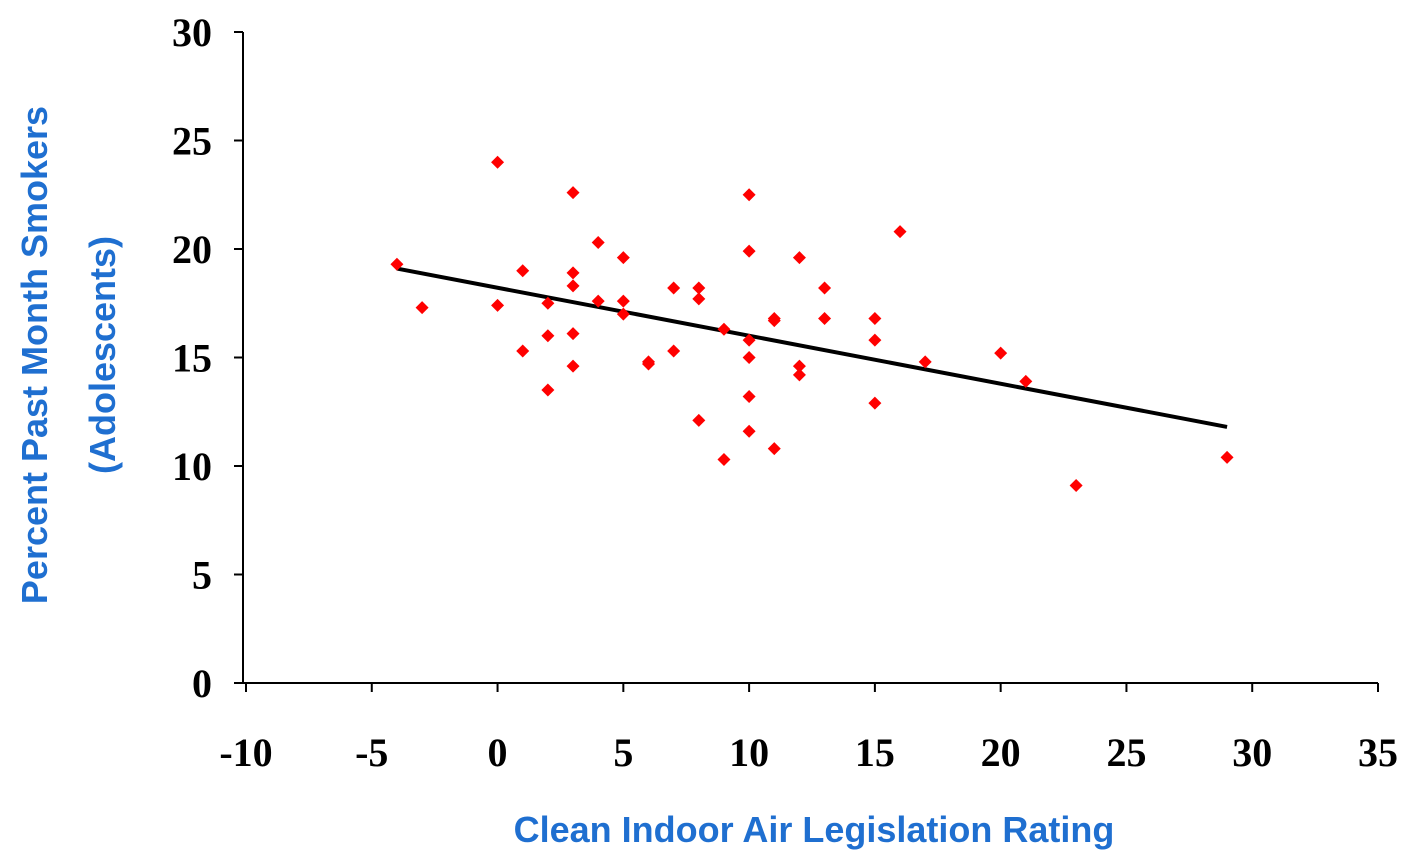 The width and height of the screenshot is (1412, 863). Describe the element at coordinates (192, 249) in the screenshot. I see `y-tick-label: 20` at that location.